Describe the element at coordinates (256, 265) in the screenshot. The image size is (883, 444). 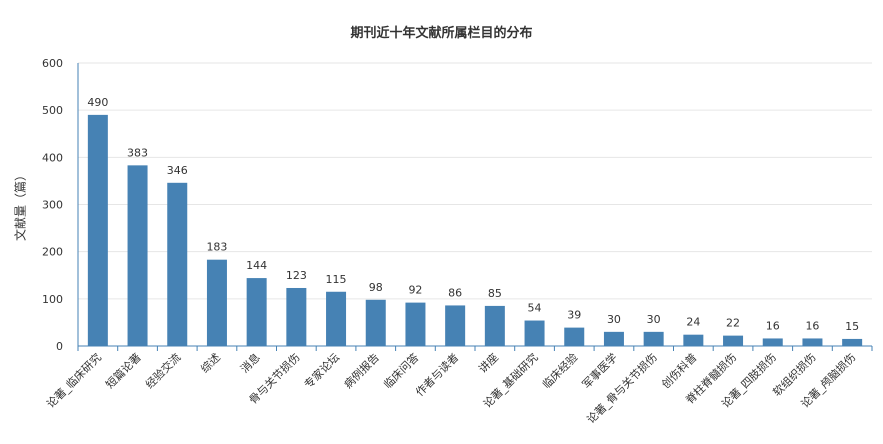
I see `value-label: 144` at that location.